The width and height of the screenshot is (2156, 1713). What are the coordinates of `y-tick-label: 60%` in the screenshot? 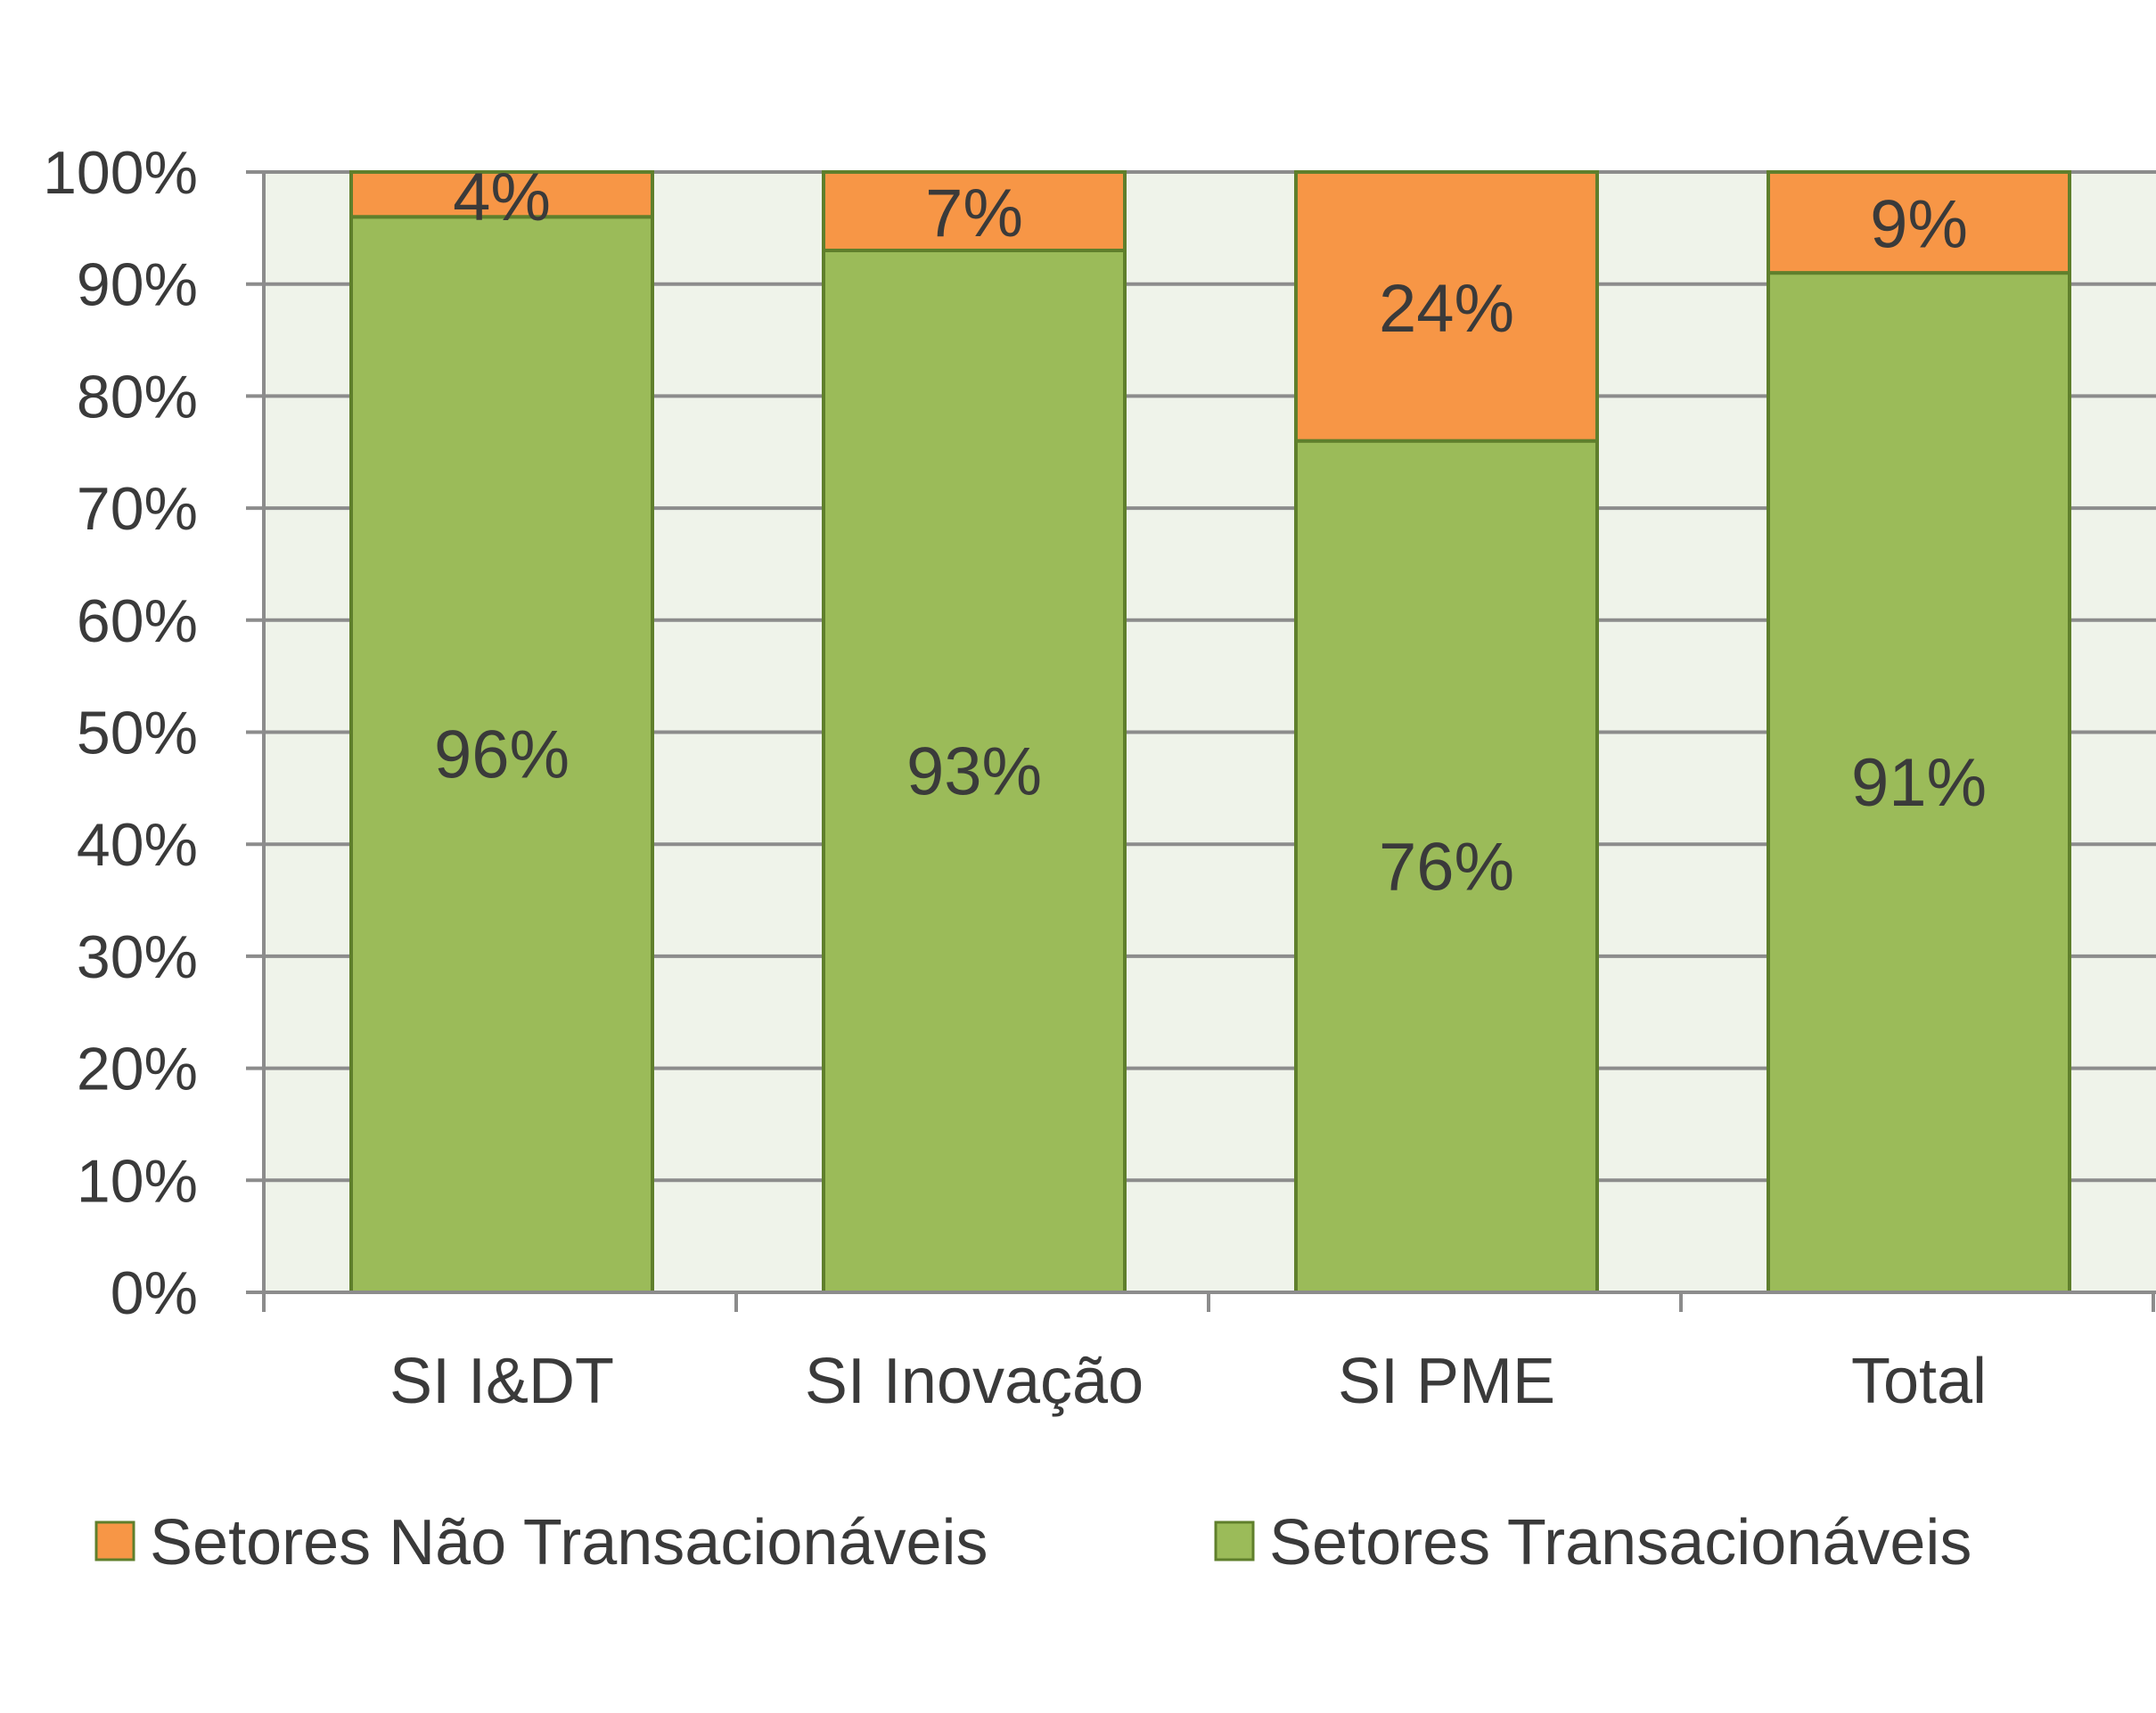 It's located at (138, 621).